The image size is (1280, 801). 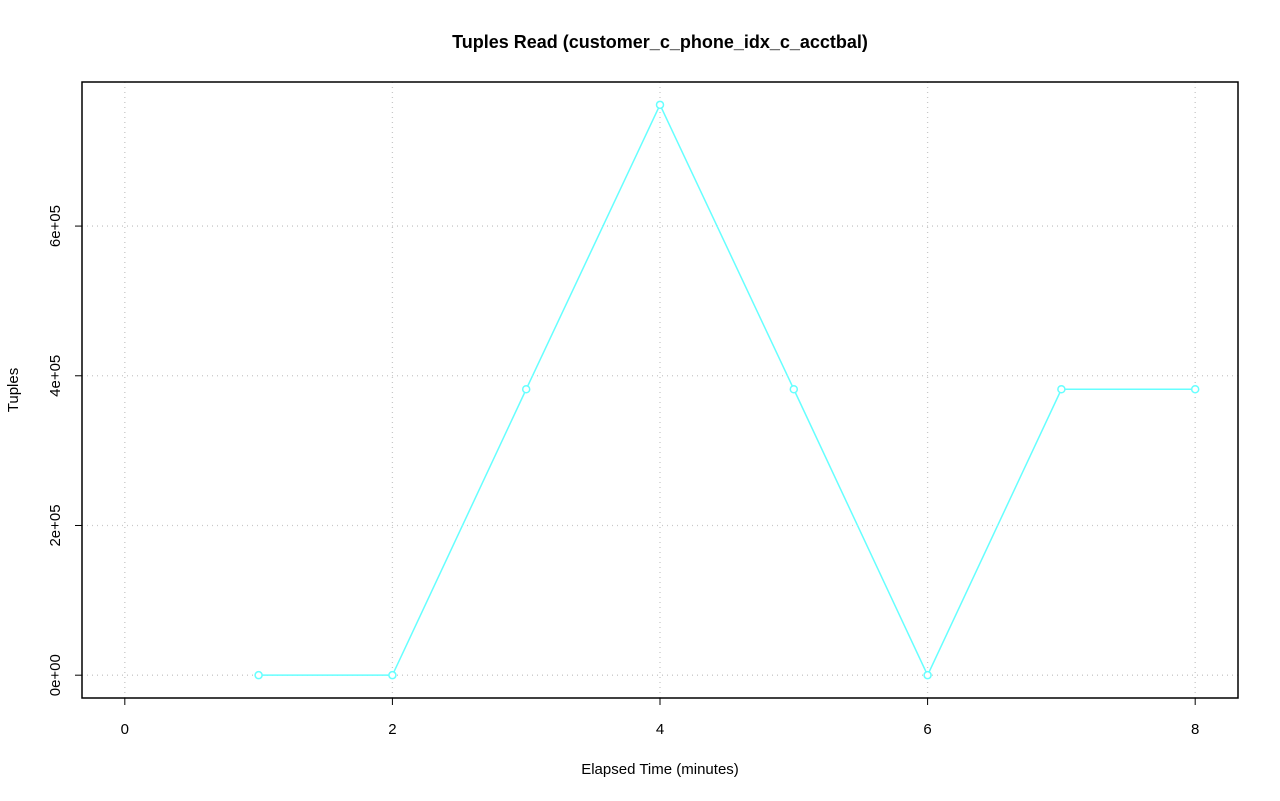 What do you see at coordinates (55, 226) in the screenshot?
I see `y-tick-label: 6e+05` at bounding box center [55, 226].